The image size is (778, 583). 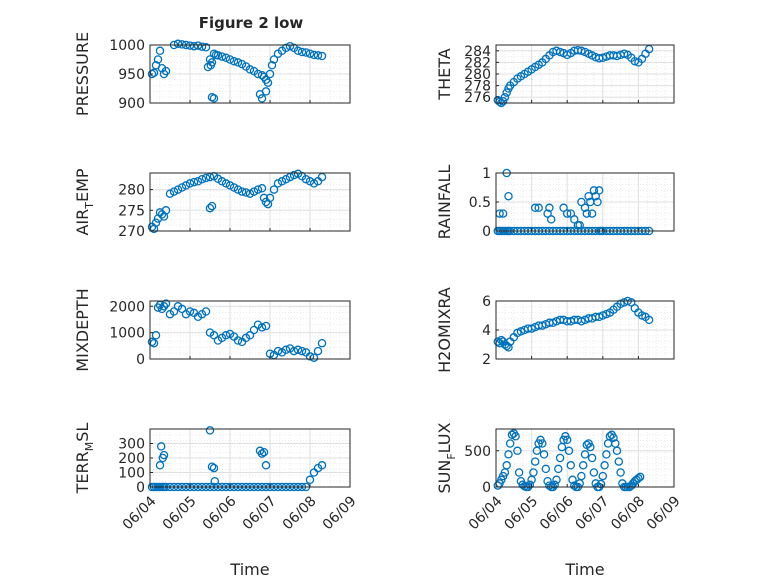 I want to click on figure-title: Figure 2 low, so click(x=251, y=23).